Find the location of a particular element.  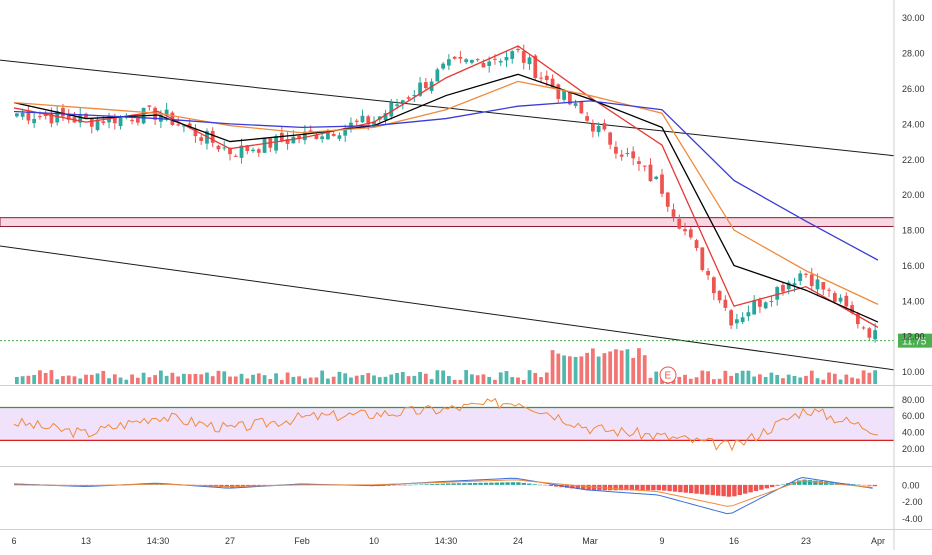

time-tick-label: Mar is located at coordinates (590, 541).